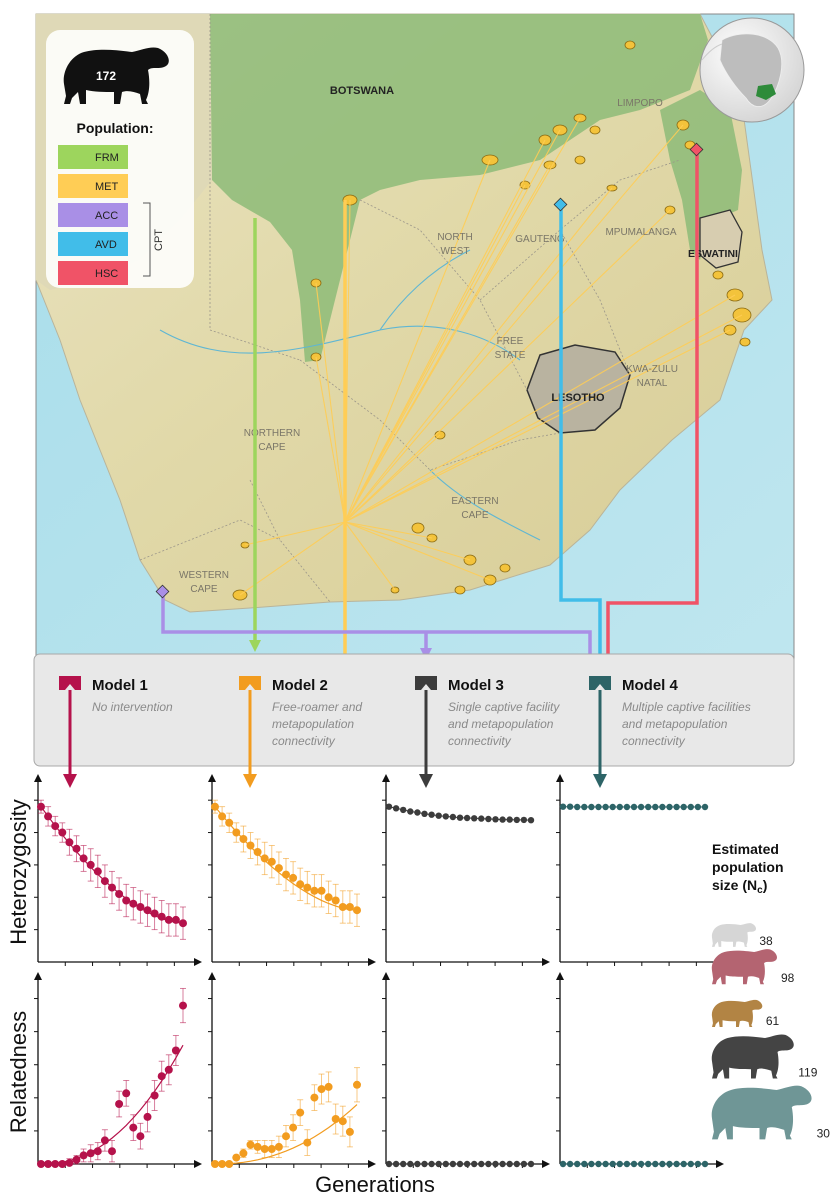 The image size is (830, 1200). I want to click on legend-swatch-met, so click(93, 186).